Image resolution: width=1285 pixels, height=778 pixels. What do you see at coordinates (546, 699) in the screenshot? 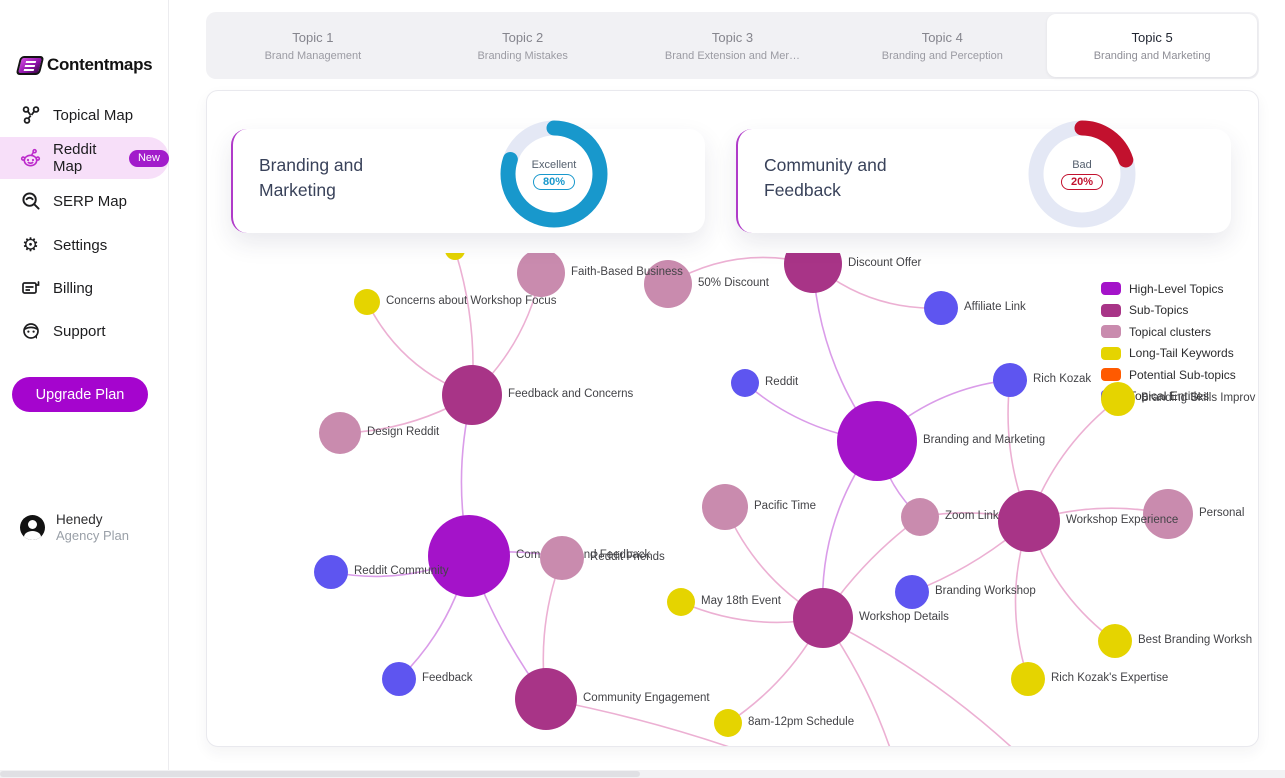
I see `graph-node-ce` at bounding box center [546, 699].